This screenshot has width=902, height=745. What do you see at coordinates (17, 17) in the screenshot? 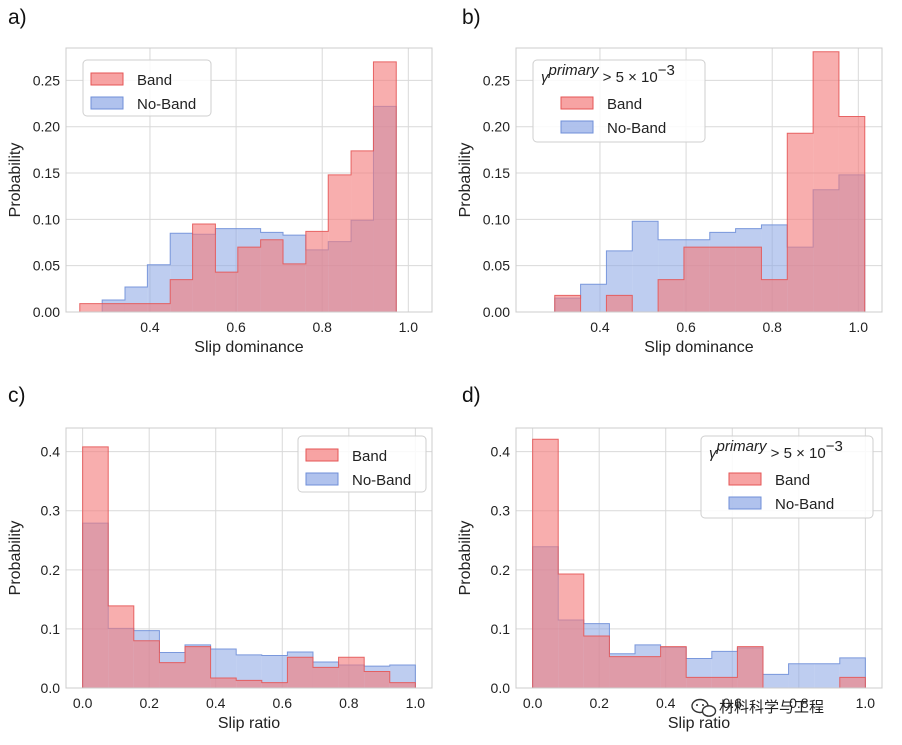
I see `panel-label: a)` at bounding box center [17, 17].